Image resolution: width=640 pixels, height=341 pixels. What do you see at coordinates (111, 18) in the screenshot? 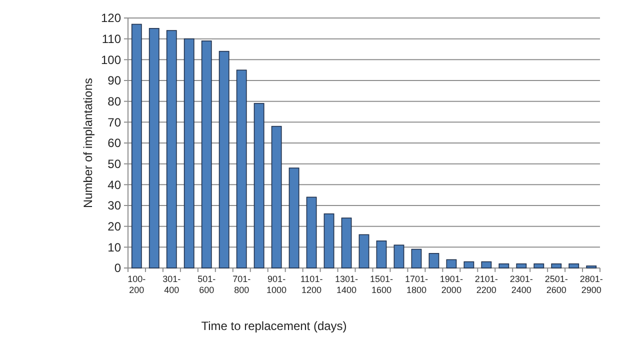
I see `y-tick-label: 120` at bounding box center [111, 18].